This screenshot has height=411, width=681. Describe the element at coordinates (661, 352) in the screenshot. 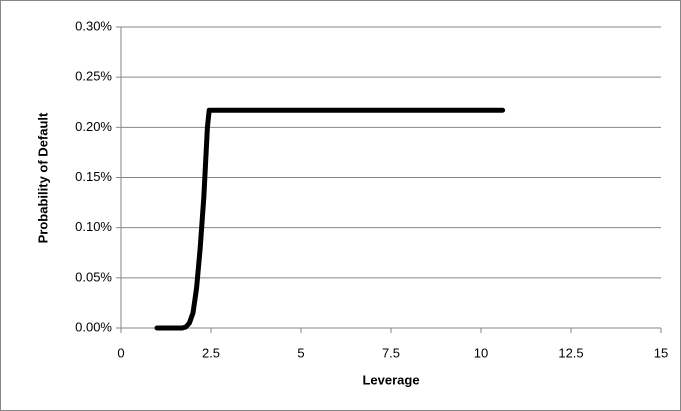

I see `x-tick-label: 15` at that location.